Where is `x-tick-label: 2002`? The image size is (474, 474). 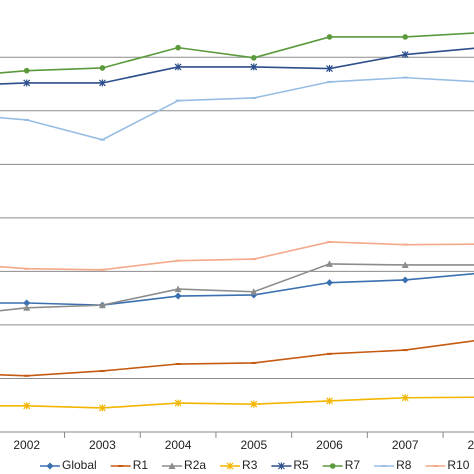
x-tick-label: 2002 is located at coordinates (26, 445).